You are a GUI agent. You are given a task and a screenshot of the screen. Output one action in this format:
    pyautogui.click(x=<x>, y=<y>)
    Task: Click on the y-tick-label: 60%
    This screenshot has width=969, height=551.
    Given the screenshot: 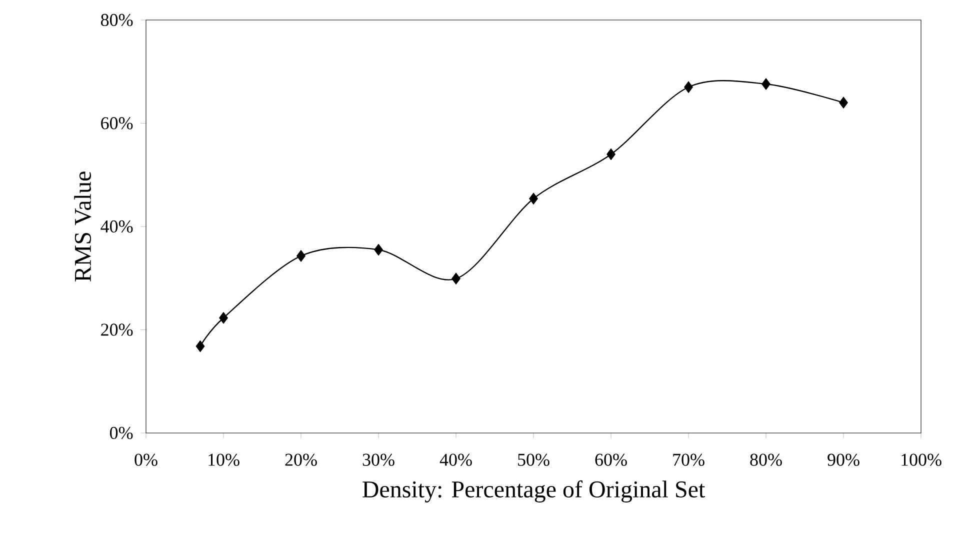 What is the action you would take?
    pyautogui.click(x=117, y=123)
    